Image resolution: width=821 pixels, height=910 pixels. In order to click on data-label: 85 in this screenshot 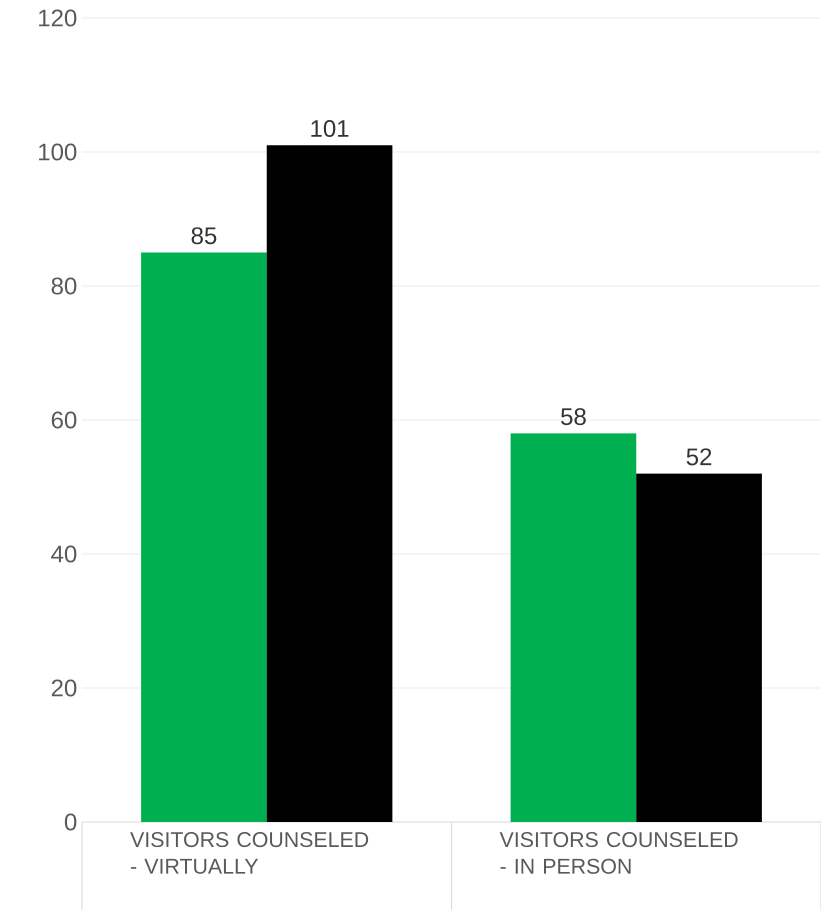, I will do `click(204, 235)`.